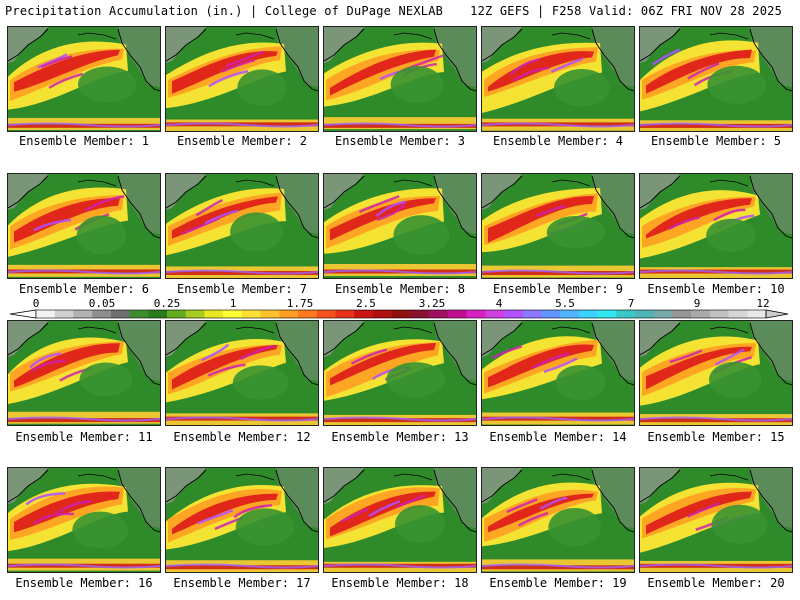 The width and height of the screenshot is (800, 600). Describe the element at coordinates (716, 289) in the screenshot. I see `ensemble-member-label: Ensemble Member: 10` at that location.